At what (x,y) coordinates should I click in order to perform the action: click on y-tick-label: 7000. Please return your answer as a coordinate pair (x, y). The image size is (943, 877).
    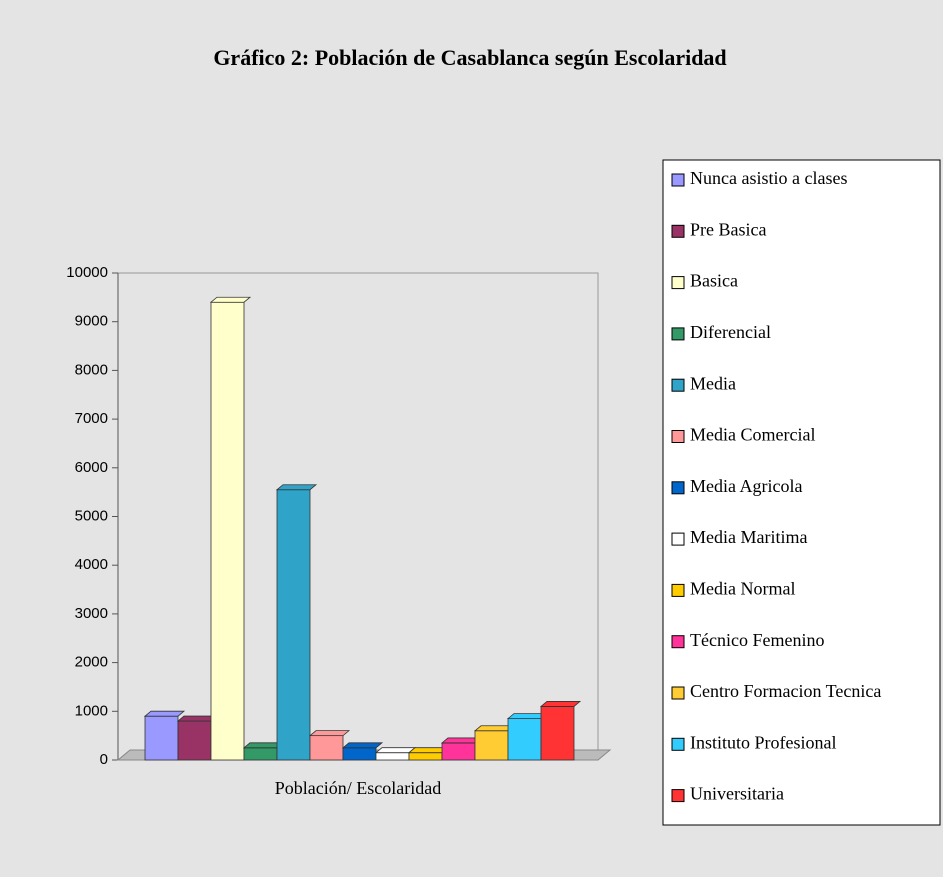
    Looking at the image, I should click on (91, 418).